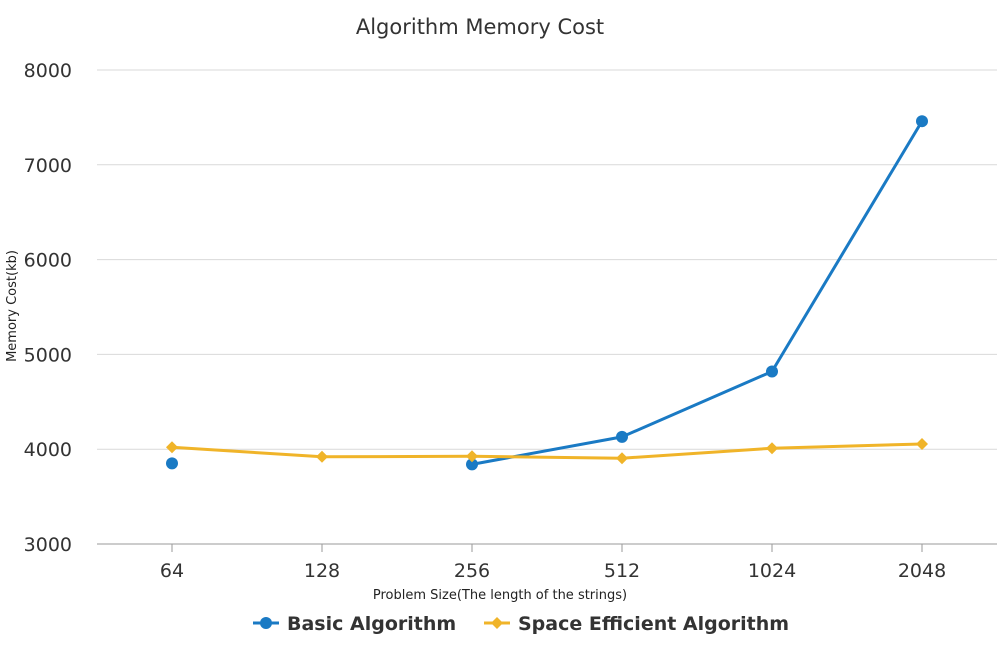  I want to click on series-line, so click(547, 451).